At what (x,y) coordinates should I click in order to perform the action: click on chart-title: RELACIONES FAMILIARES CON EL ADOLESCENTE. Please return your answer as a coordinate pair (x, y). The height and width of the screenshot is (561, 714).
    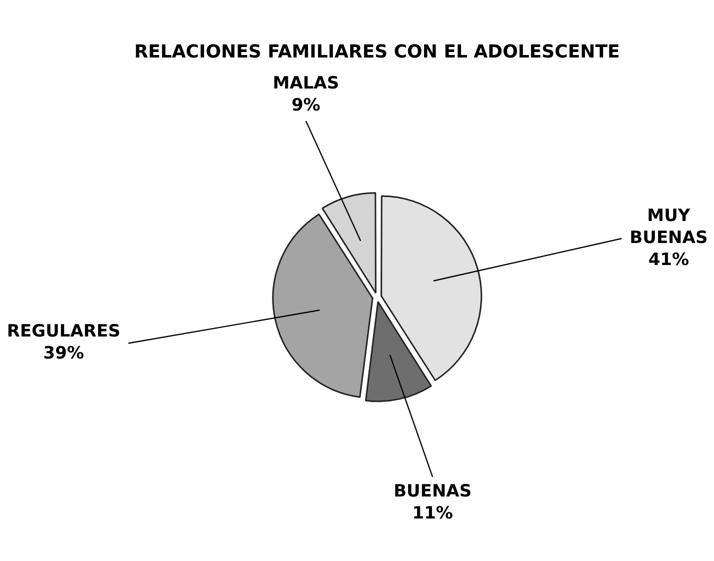
    Looking at the image, I should click on (377, 51).